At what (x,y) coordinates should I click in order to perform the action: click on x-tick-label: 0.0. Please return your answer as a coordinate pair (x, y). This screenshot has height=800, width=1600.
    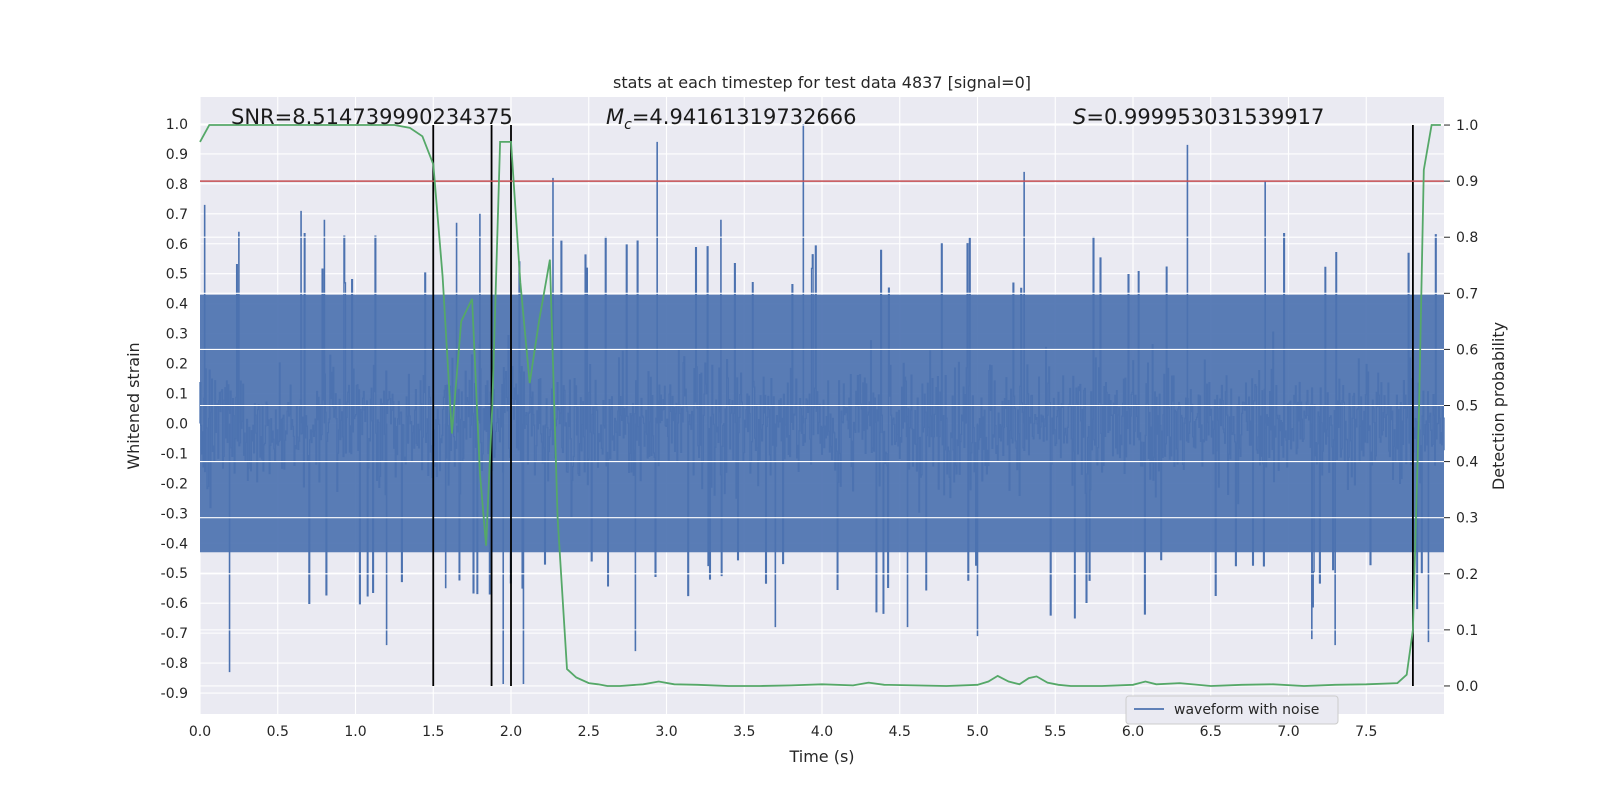
    Looking at the image, I should click on (200, 732).